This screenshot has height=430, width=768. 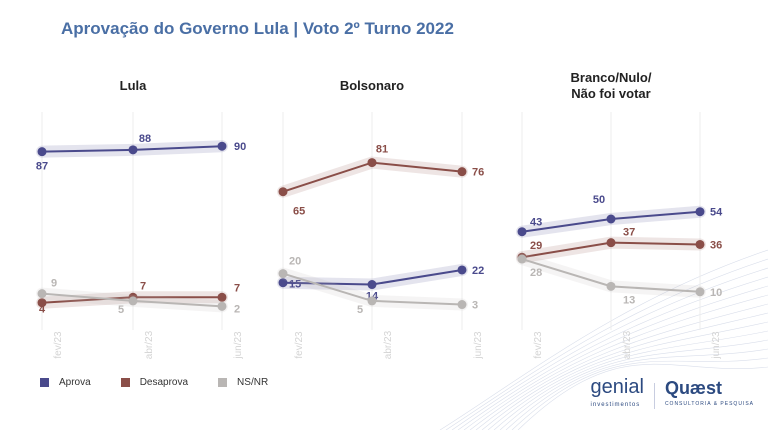 What do you see at coordinates (44, 382) in the screenshot?
I see `legend-swatch-aprova` at bounding box center [44, 382].